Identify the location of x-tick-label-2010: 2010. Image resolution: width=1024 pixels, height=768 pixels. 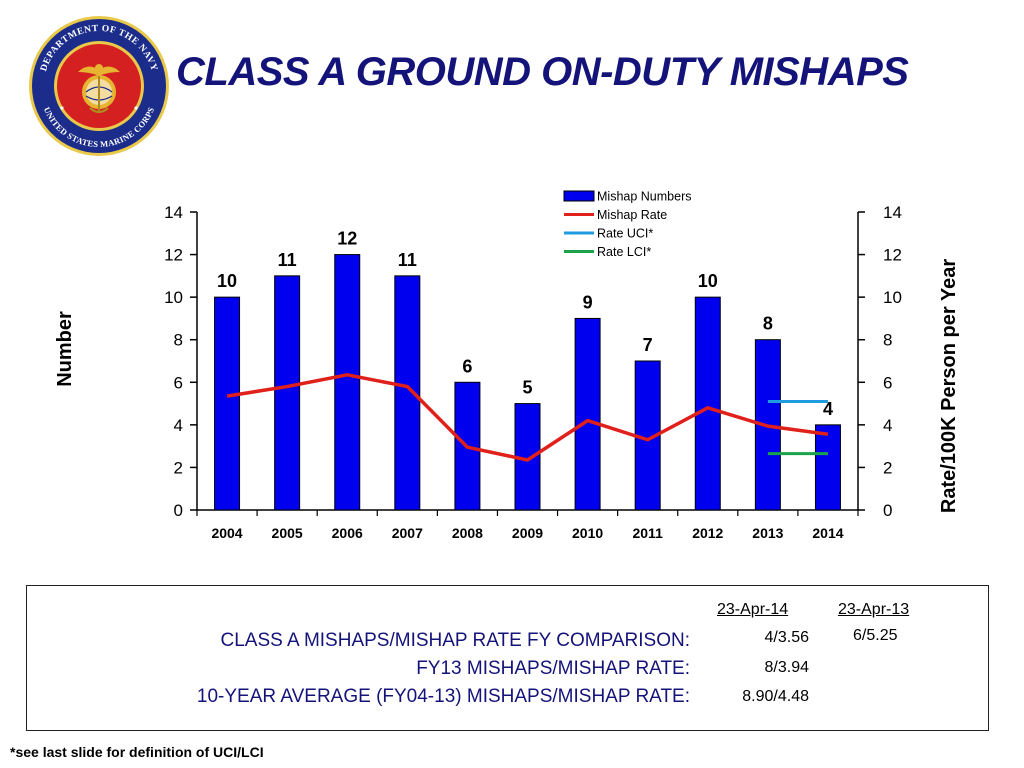
(587, 533).